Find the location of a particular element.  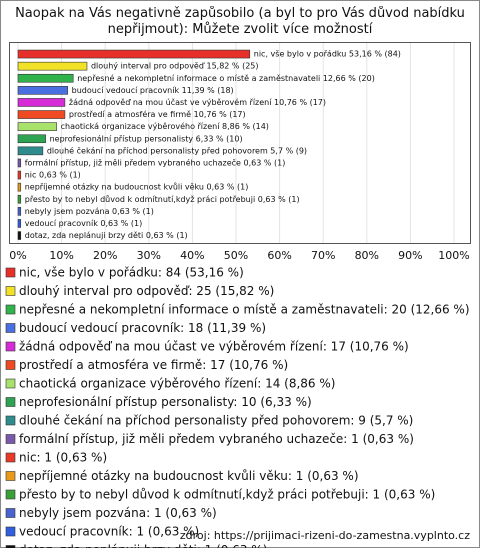

bar-label: vedoucí pracovník 0,63 % (1) is located at coordinates (83, 223).